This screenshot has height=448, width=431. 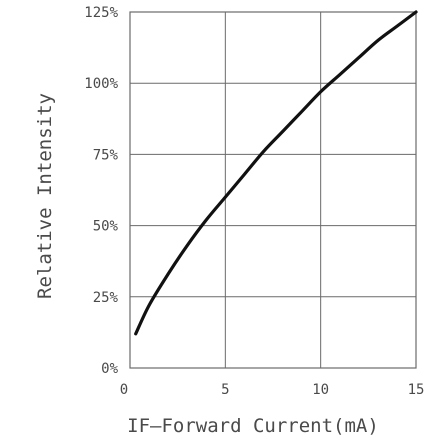 What do you see at coordinates (272, 390) in the screenshot?
I see `x-tick-labels: 0 5 10 15` at bounding box center [272, 390].